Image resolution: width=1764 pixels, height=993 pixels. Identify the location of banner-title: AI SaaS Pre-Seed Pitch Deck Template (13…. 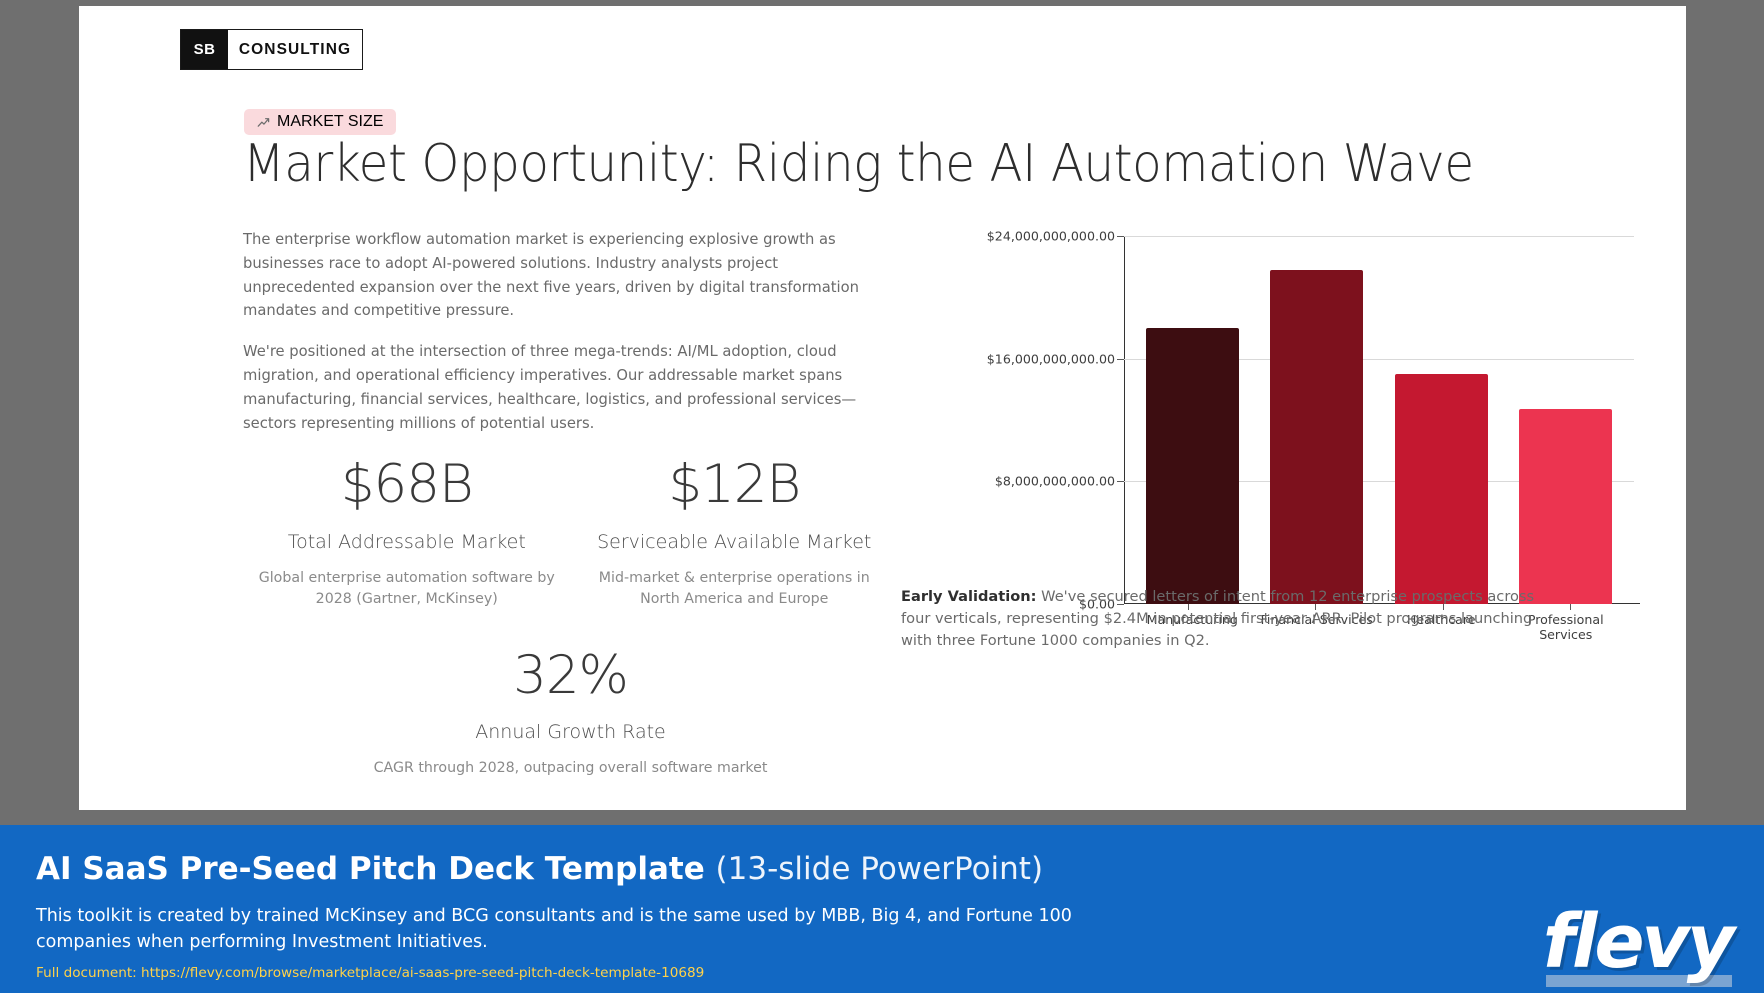
(539, 869).